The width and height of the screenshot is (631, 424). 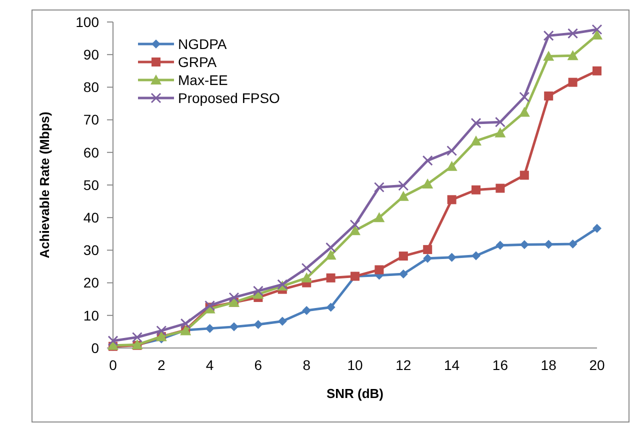 I want to click on x-tick-label: 16, so click(x=500, y=365).